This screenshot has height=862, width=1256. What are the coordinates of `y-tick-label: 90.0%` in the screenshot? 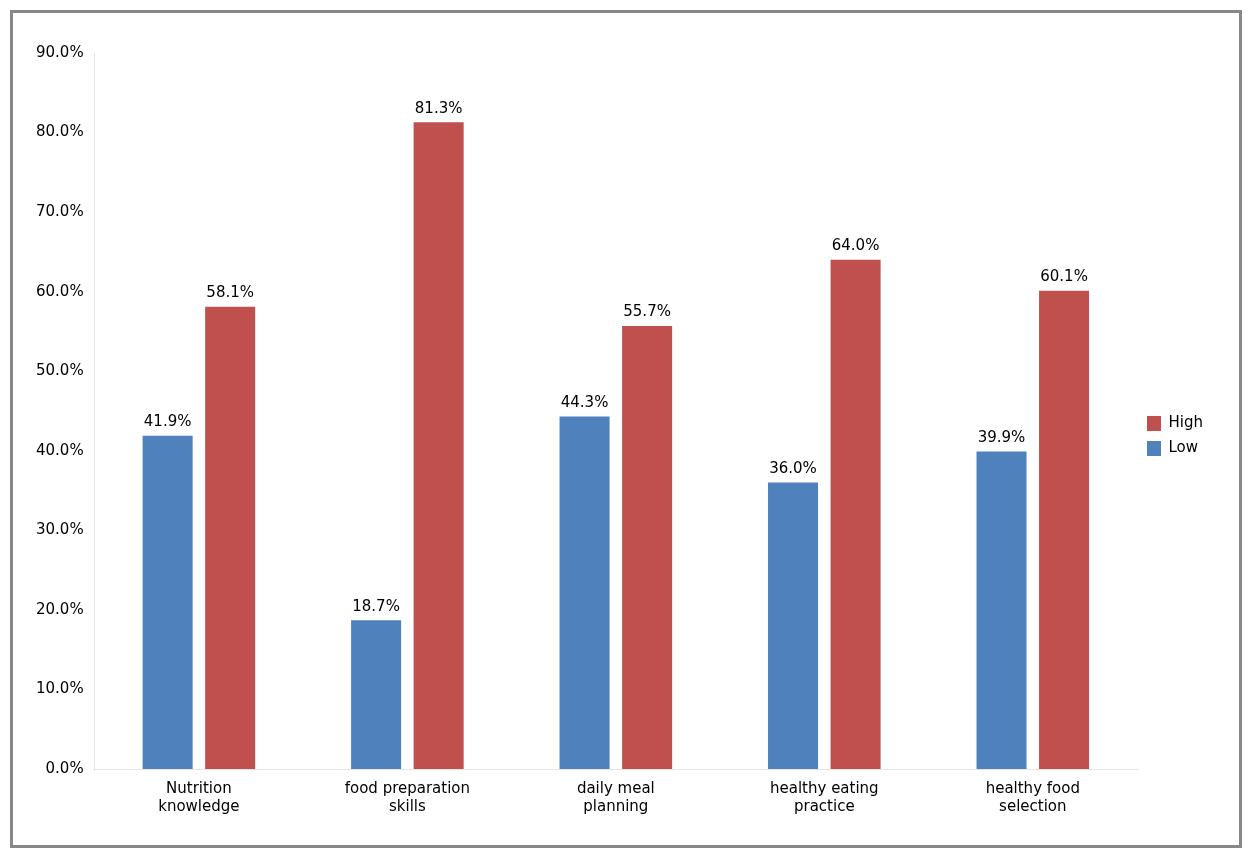 It's located at (60, 51).